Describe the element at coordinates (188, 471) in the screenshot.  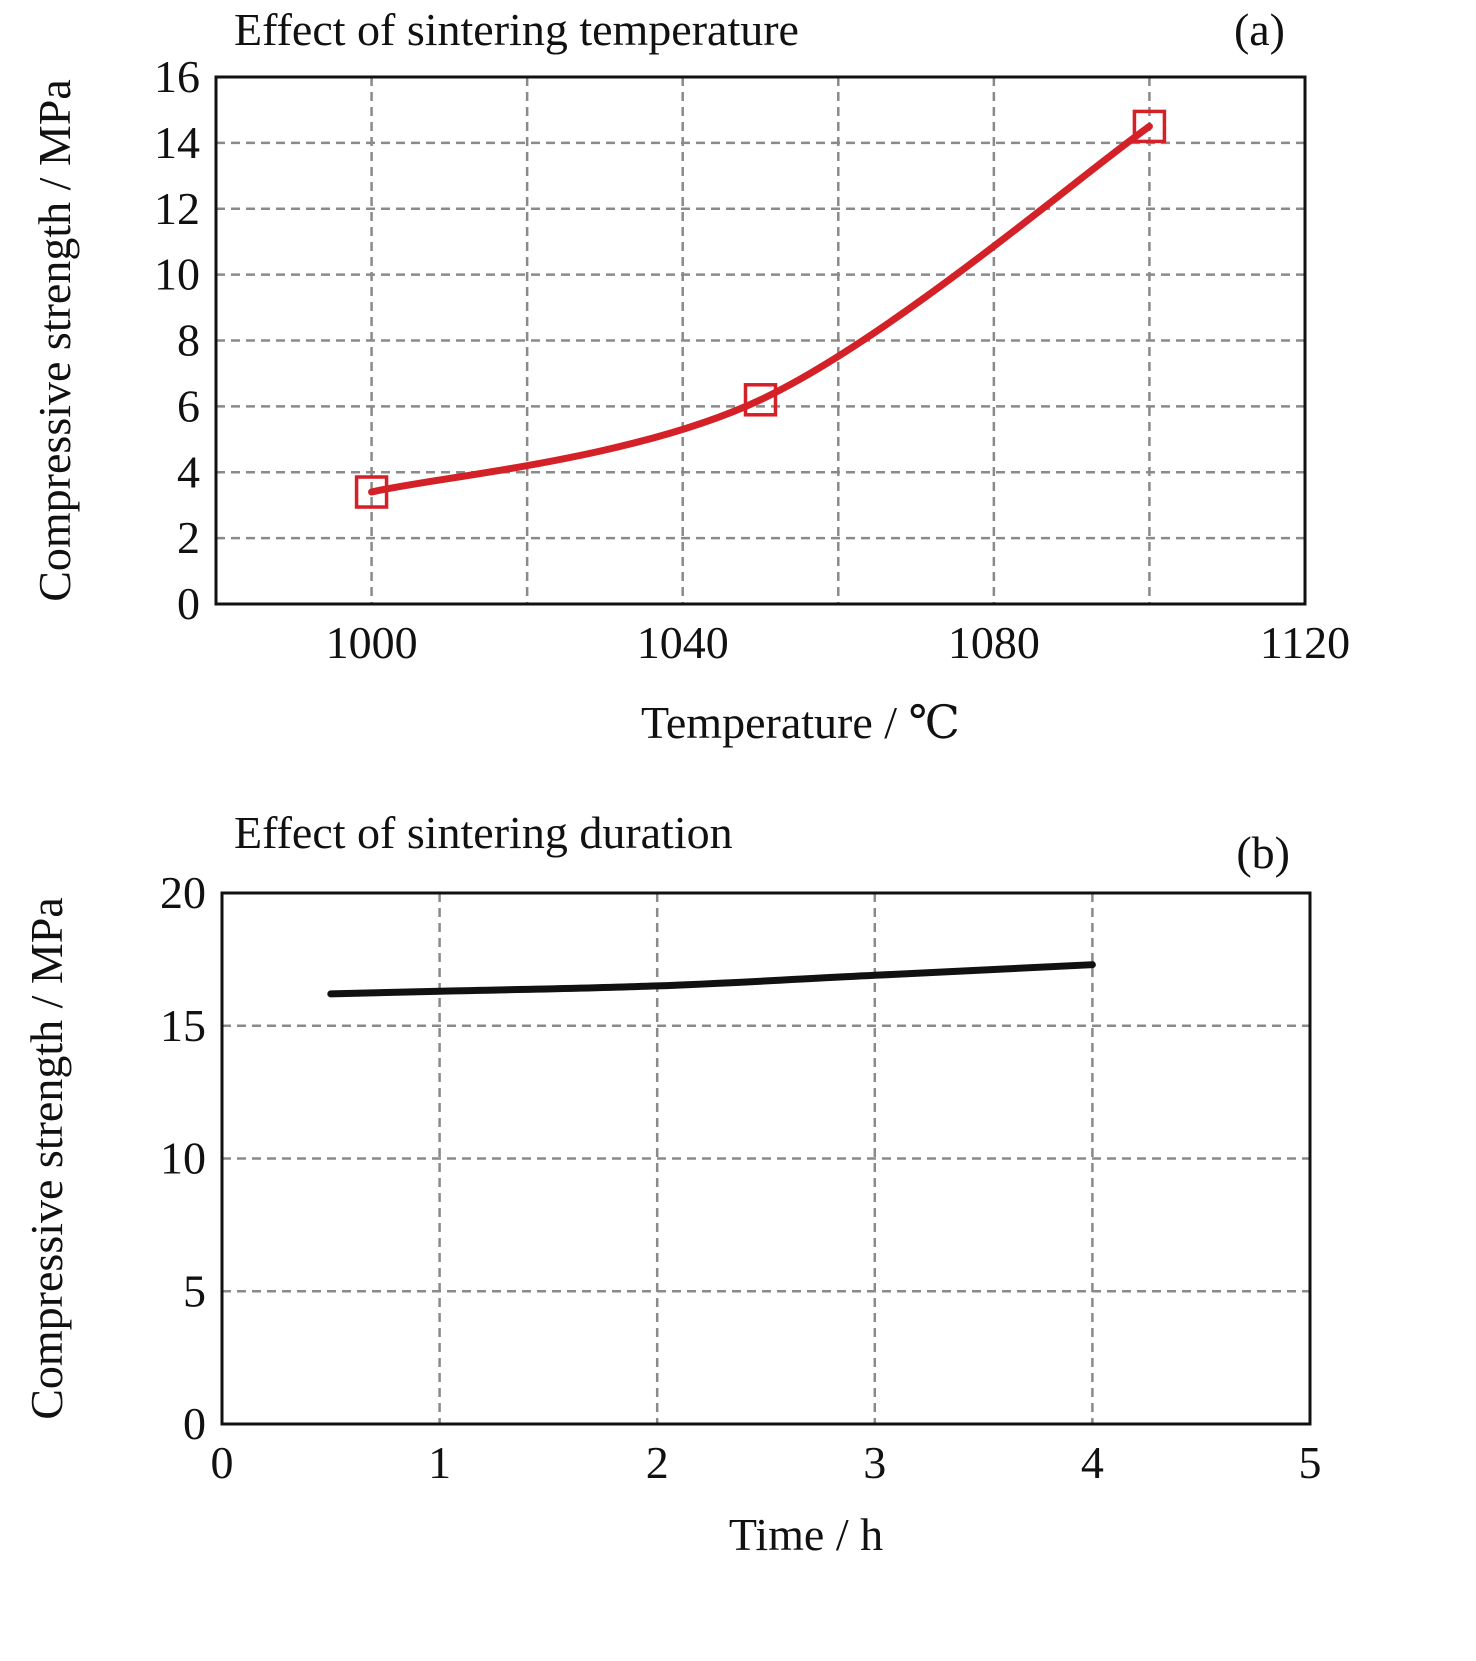
I see `y-tick-label: 4` at that location.